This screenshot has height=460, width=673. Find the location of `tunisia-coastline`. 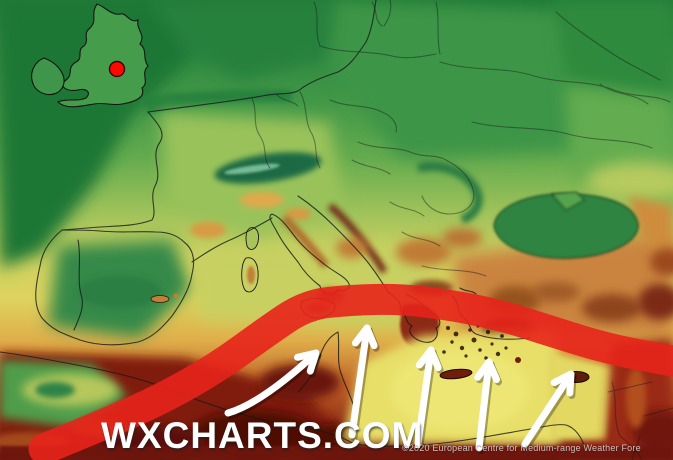

tunisia-coastline is located at coordinates (326, 370).